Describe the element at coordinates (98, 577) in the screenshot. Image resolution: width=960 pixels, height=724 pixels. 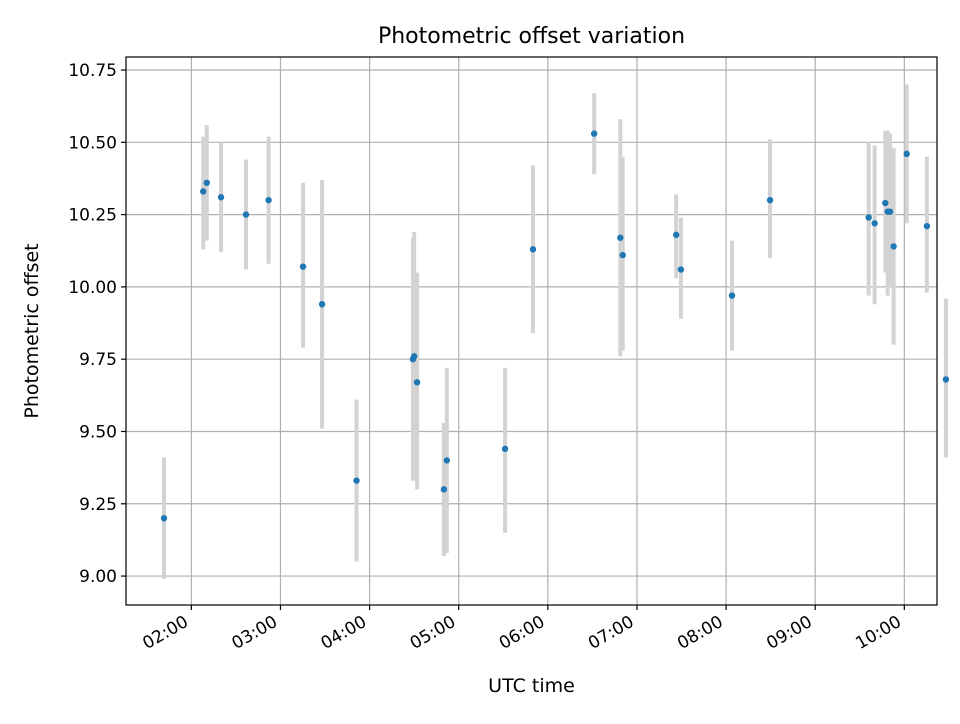
I see `y-tick-label: 9.00` at that location.